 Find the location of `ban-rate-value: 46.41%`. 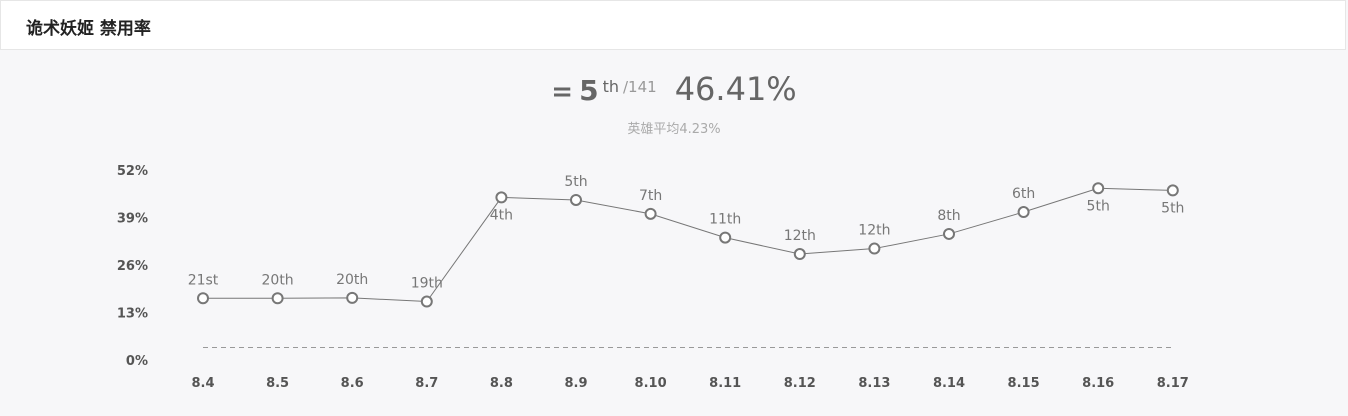

ban-rate-value: 46.41% is located at coordinates (735, 89).